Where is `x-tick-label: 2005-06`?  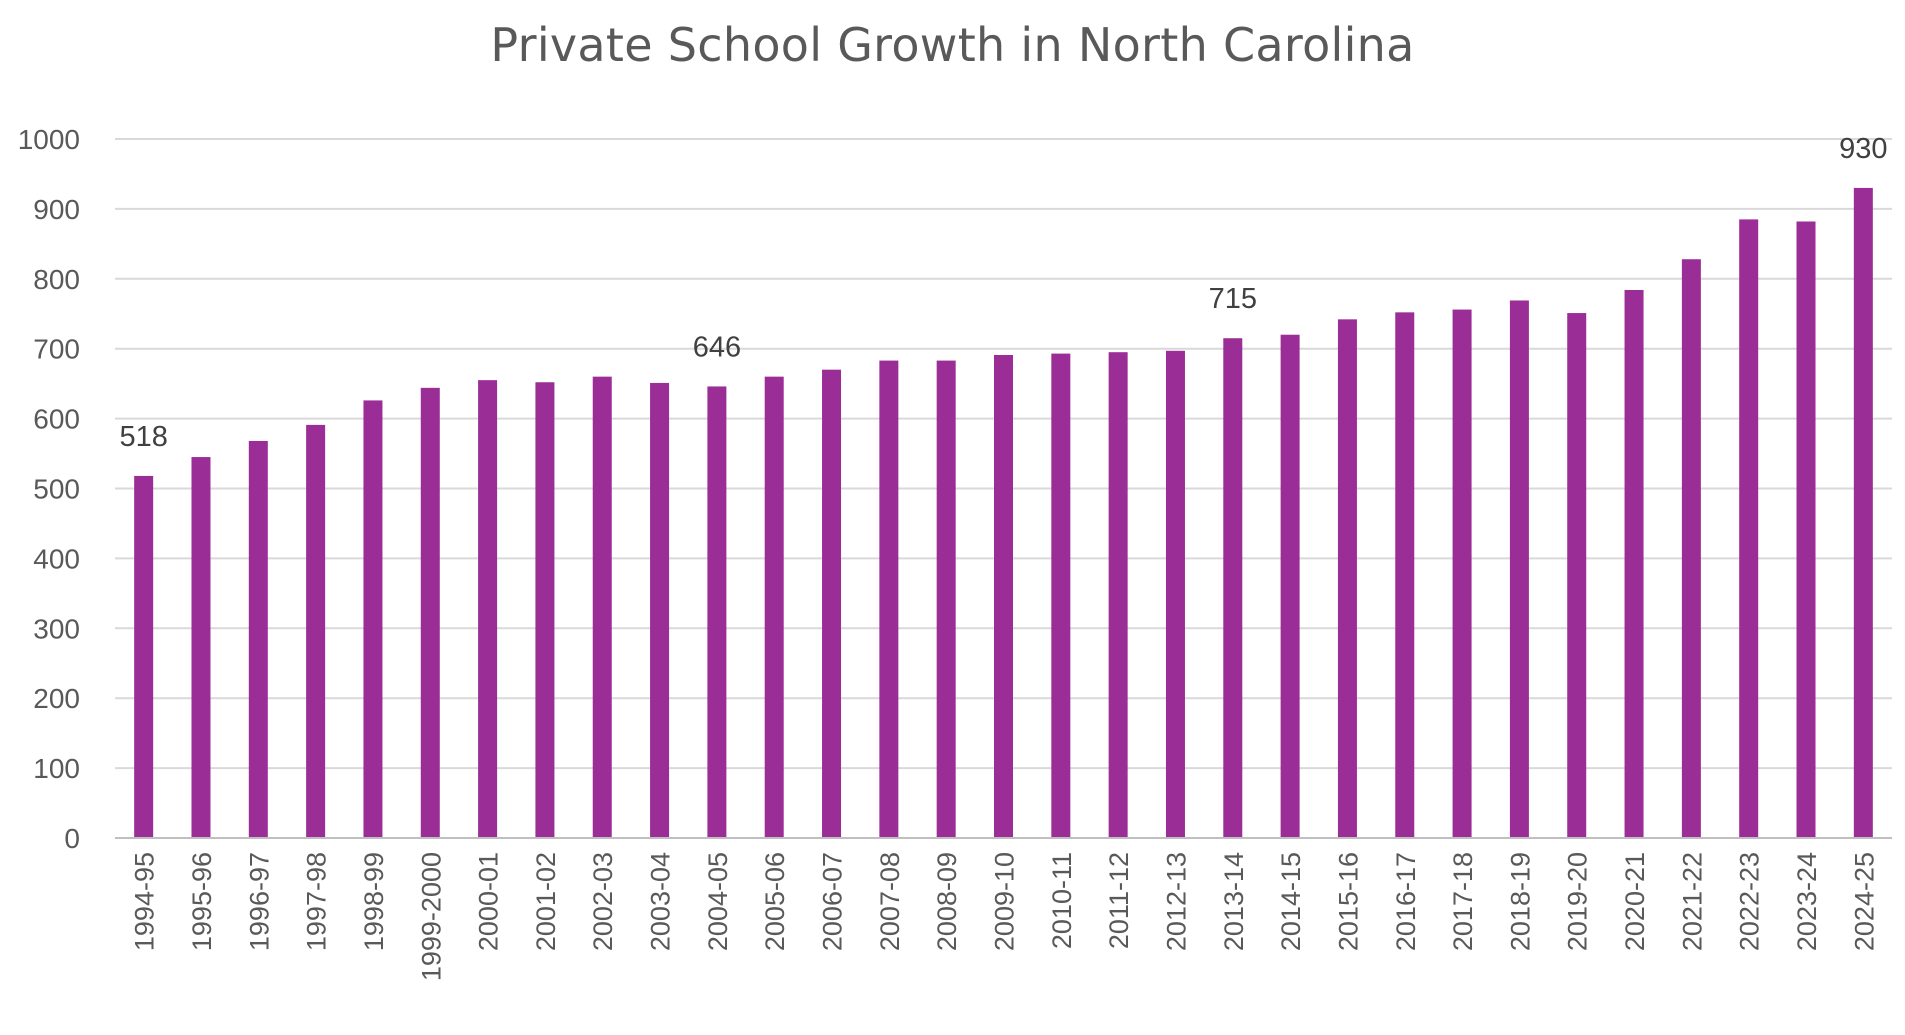
x-tick-label: 2005-06 is located at coordinates (775, 901).